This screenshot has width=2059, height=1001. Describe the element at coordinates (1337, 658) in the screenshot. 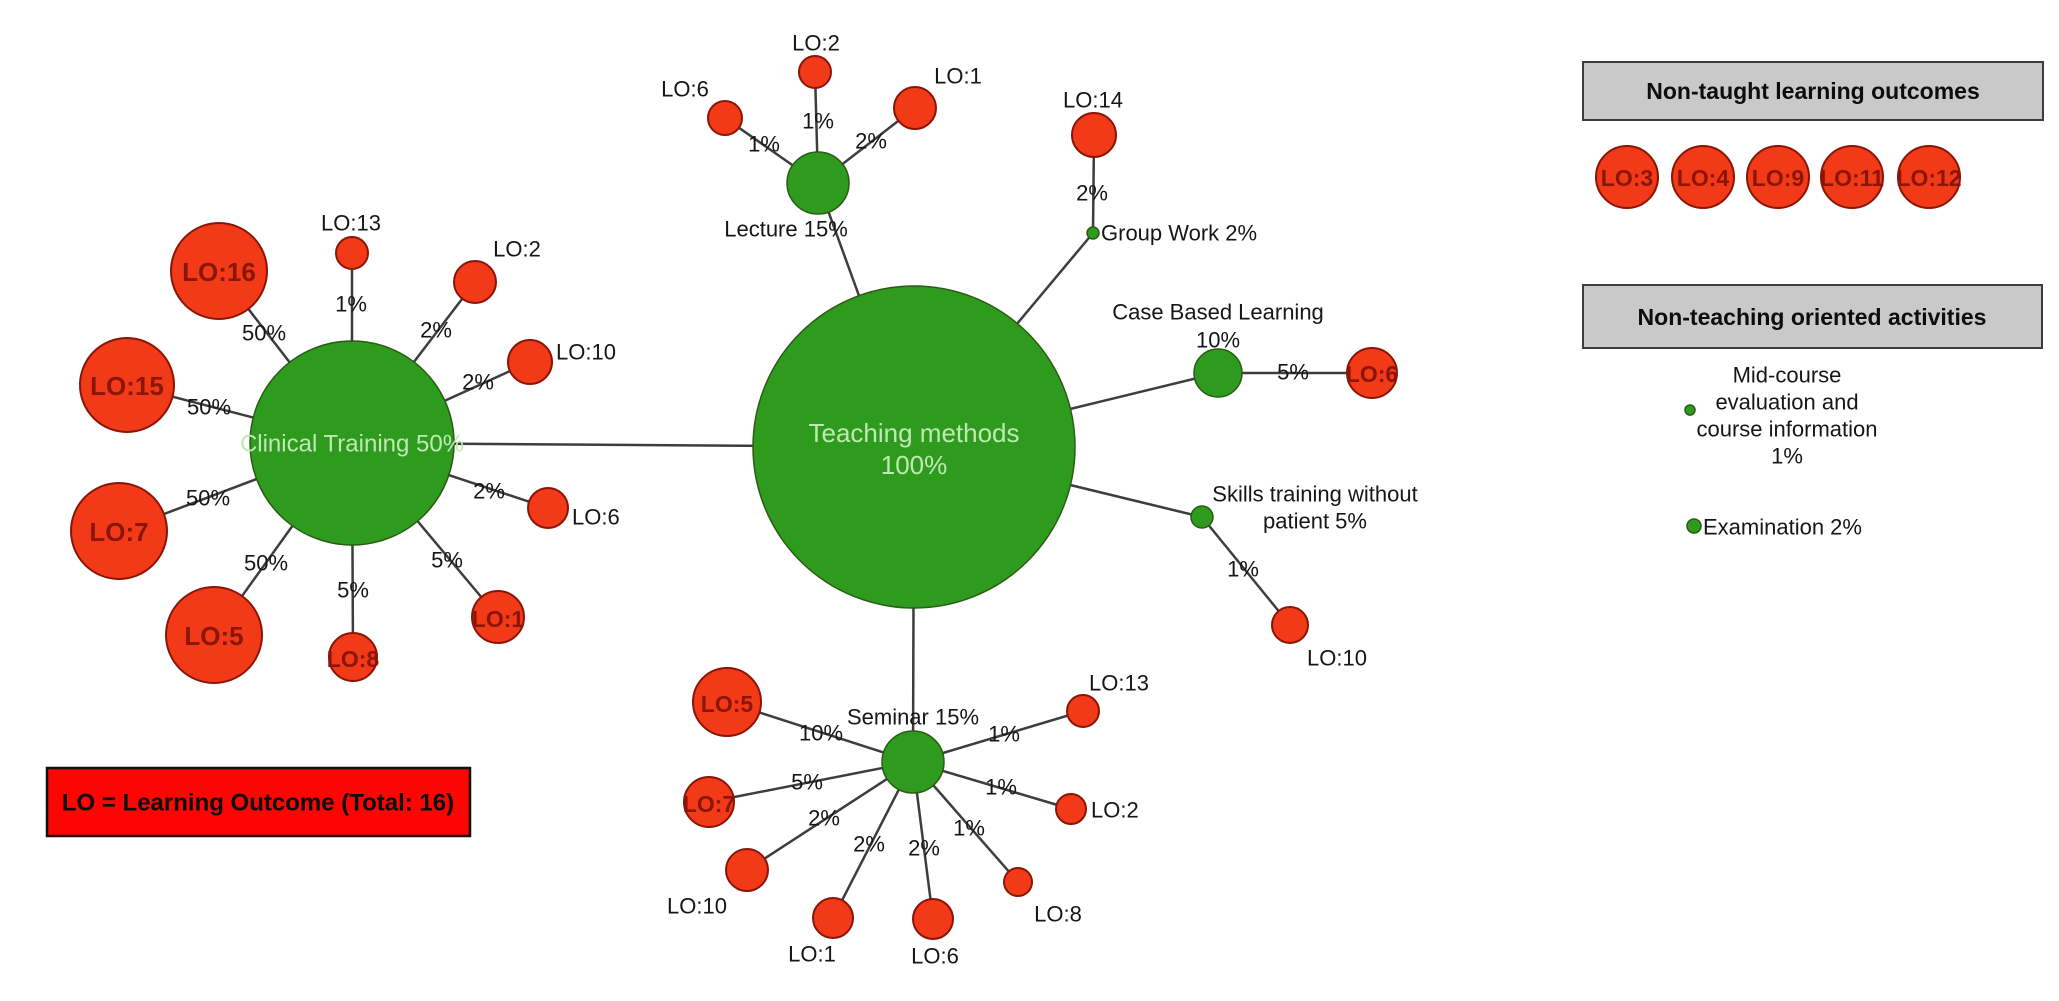

I see `label-skills-lo10: LO:10` at that location.